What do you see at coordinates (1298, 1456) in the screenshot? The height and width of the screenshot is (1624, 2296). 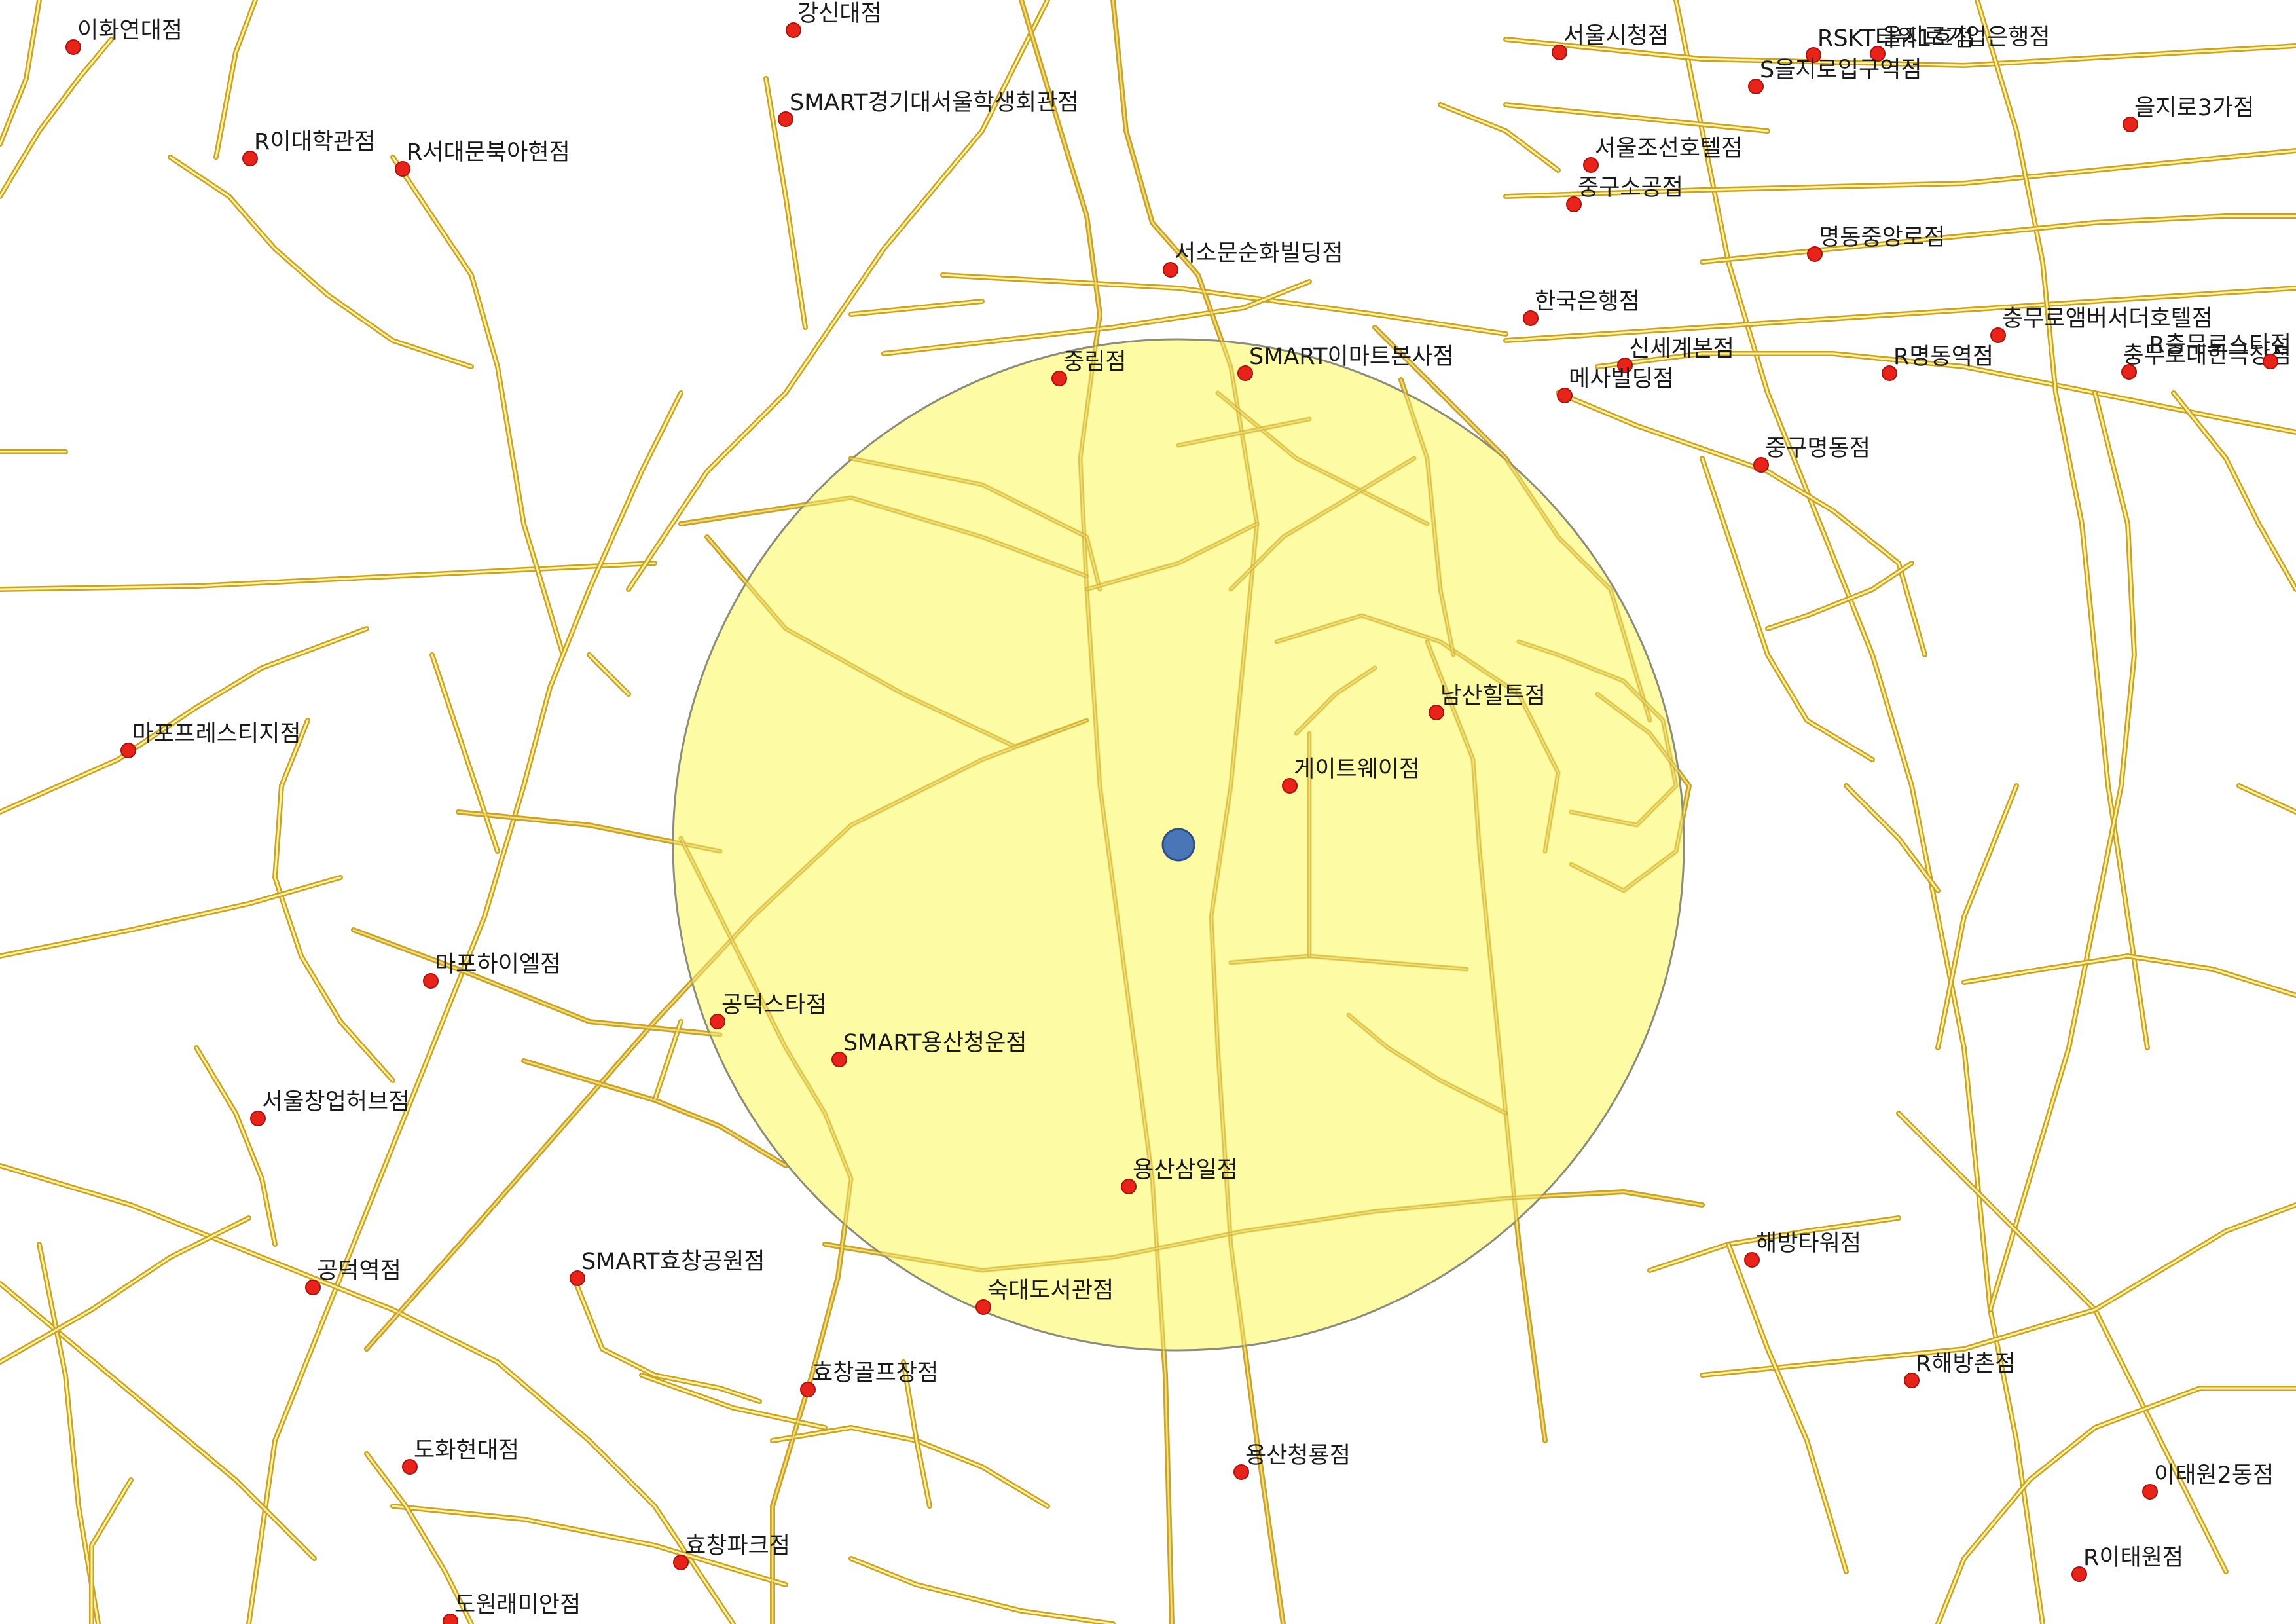 I see `poi-label: 용산청룡점` at bounding box center [1298, 1456].